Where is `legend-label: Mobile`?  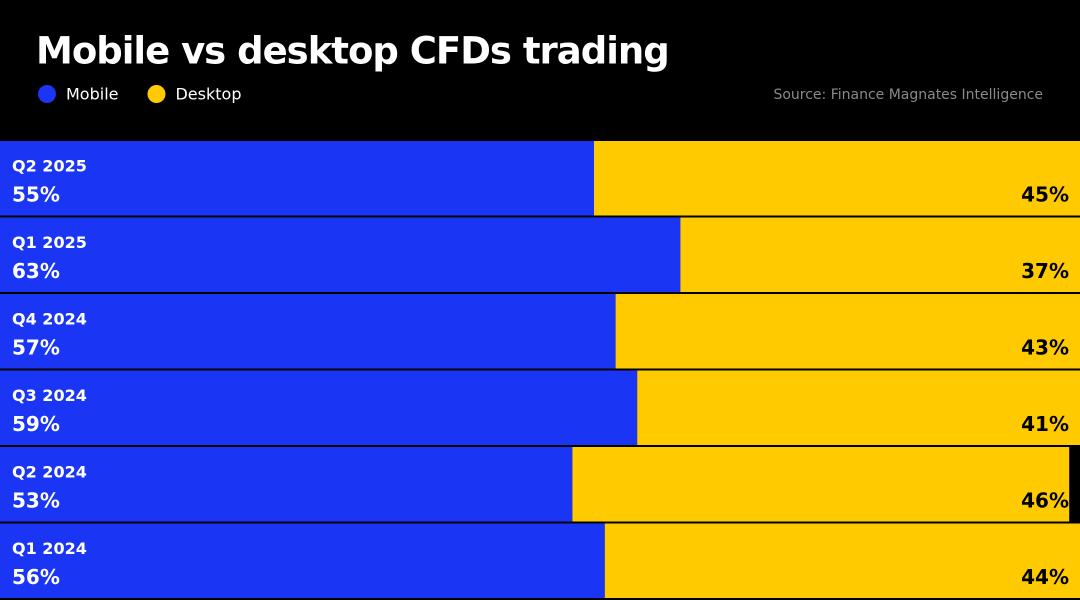
legend-label: Mobile is located at coordinates (92, 94).